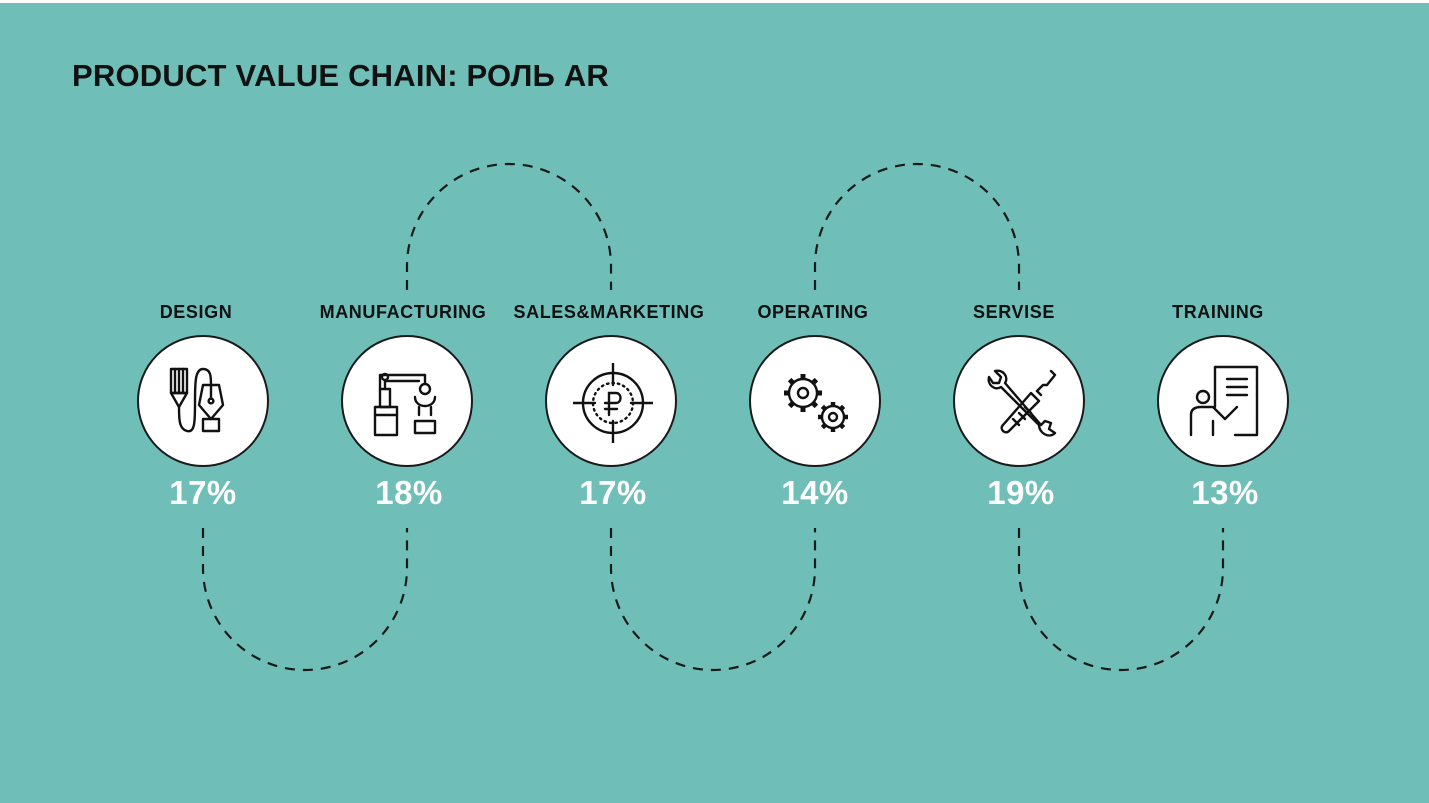 The width and height of the screenshot is (1429, 803). Describe the element at coordinates (203, 492) in the screenshot. I see `stage-share-design: 17%` at that location.